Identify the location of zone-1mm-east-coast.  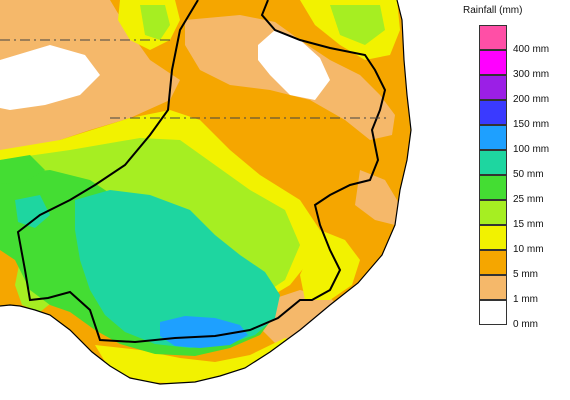
(377, 197).